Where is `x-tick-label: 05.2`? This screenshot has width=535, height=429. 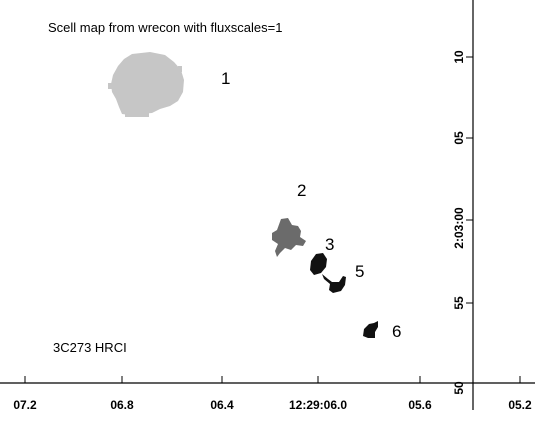 x-tick-label: 05.2 is located at coordinates (520, 405).